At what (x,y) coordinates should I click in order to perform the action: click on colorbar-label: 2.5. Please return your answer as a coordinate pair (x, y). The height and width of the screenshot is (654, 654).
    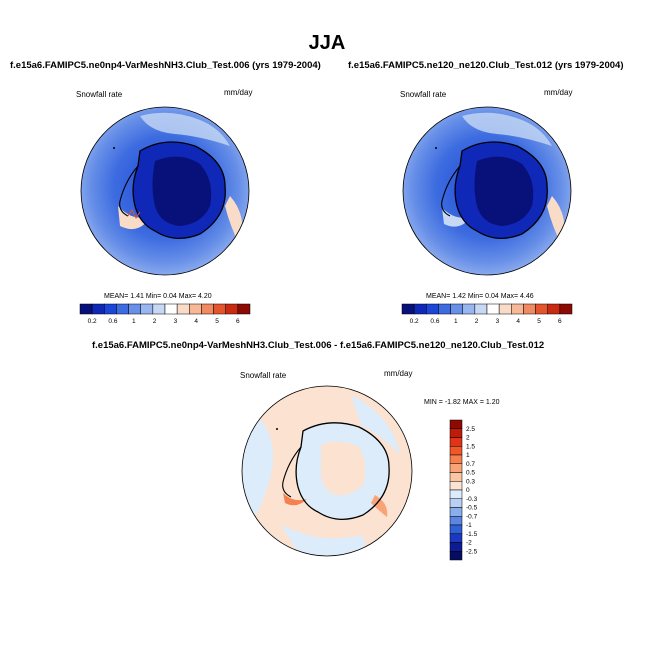
    Looking at the image, I should click on (470, 429).